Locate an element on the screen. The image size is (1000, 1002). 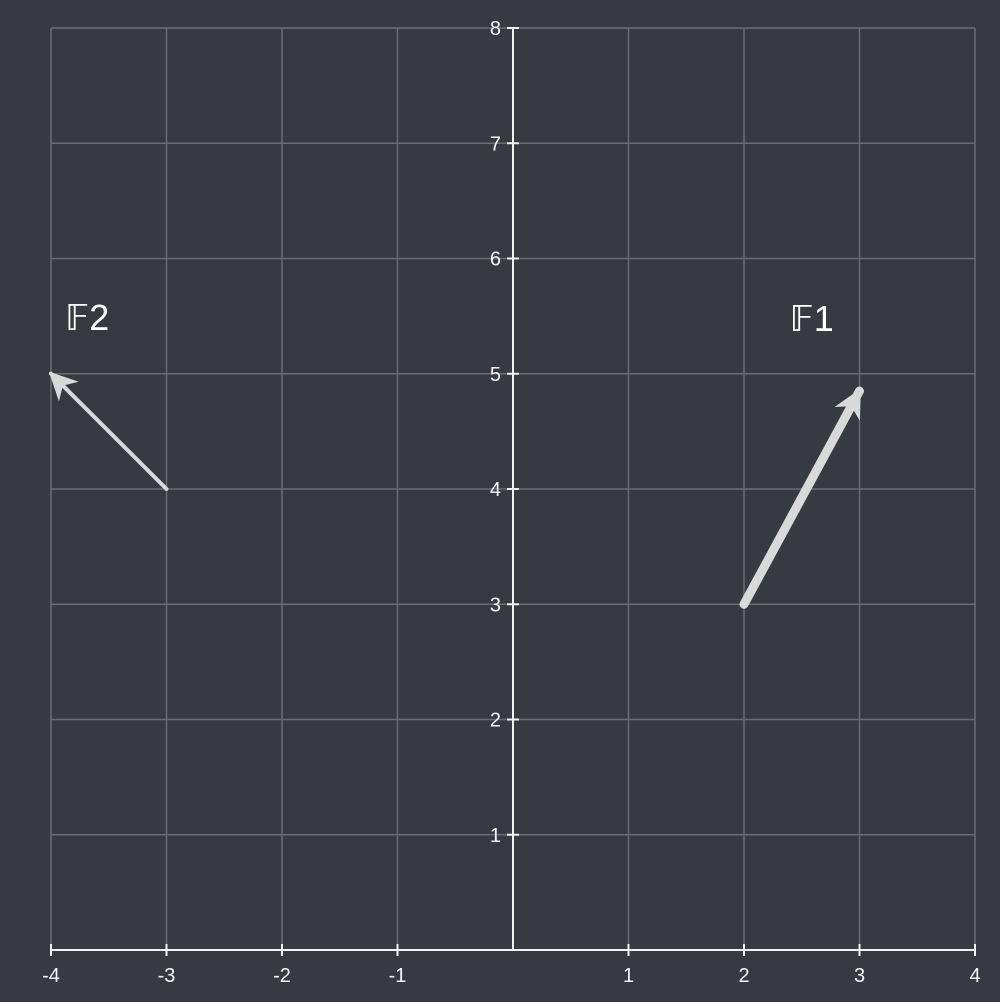
y-tick-label: 3 is located at coordinates (495, 605).